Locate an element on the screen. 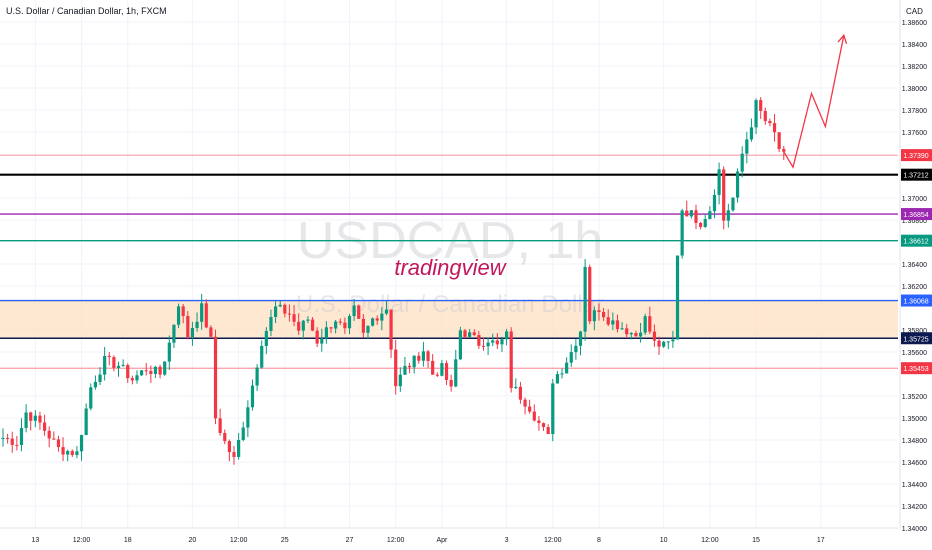 This screenshot has height=550, width=932. price-level-label: 1.36068 is located at coordinates (915, 302).